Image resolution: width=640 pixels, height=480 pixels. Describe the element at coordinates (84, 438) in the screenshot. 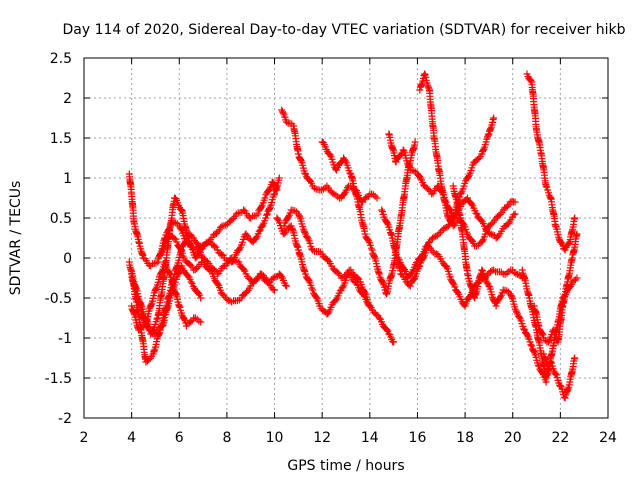

I see `x-tick-label: 2` at that location.